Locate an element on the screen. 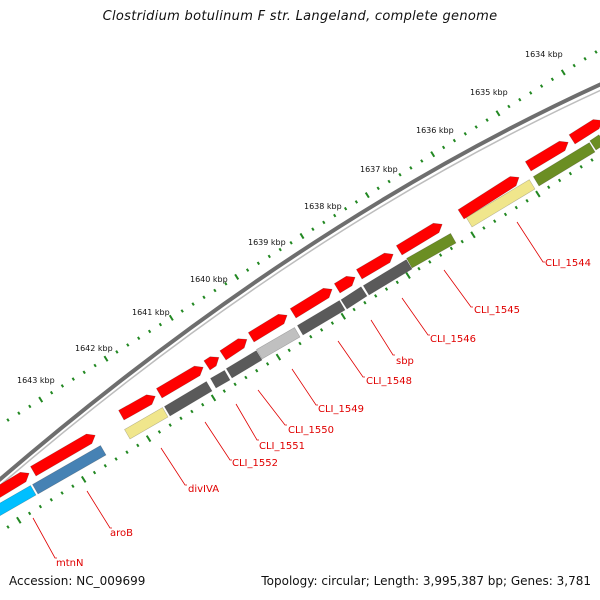 Image resolution: width=600 pixels, height=600 pixels. gene-label: CLI_1551 is located at coordinates (282, 446).